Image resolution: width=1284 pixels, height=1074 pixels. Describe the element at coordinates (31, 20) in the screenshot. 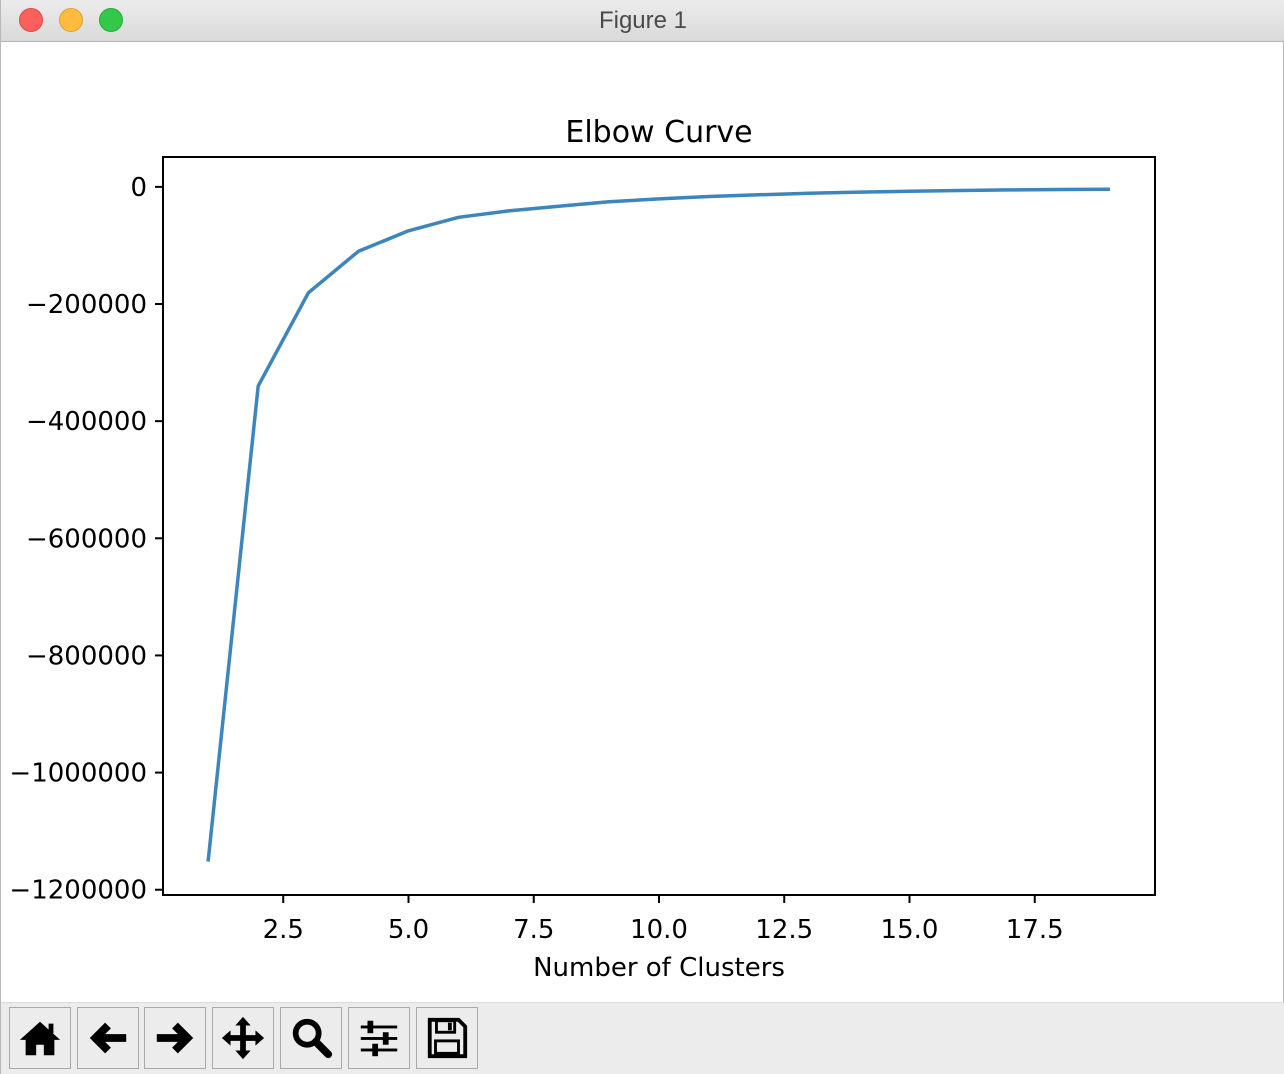

I see `close-window-button` at that location.